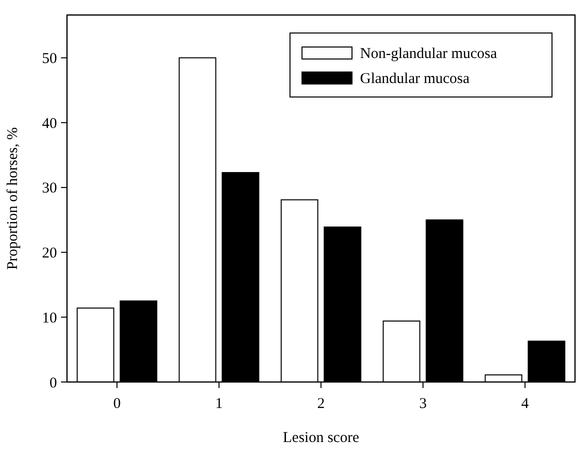 Image resolution: width=582 pixels, height=449 pixels. I want to click on y-tick-label: 20, so click(49, 254).